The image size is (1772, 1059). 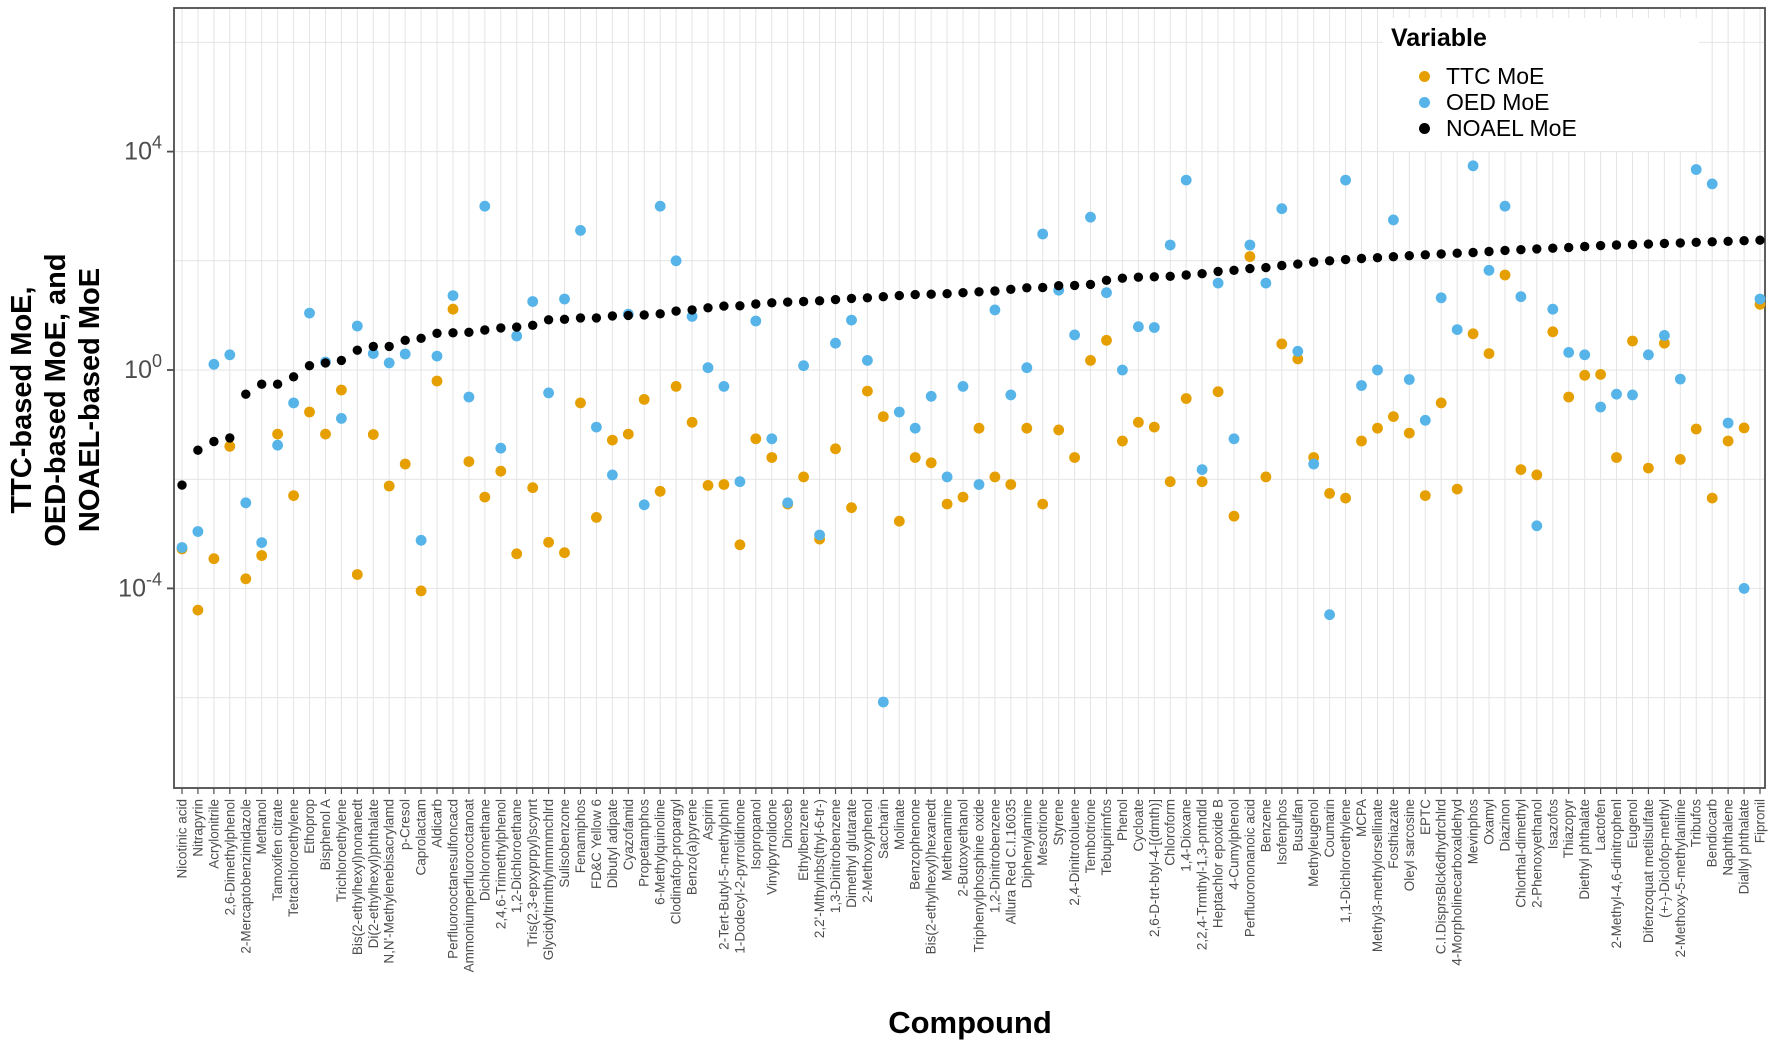 What do you see at coordinates (1511, 127) in the screenshot?
I see `legend-item-noael-label: NOAEL MoE` at bounding box center [1511, 127].